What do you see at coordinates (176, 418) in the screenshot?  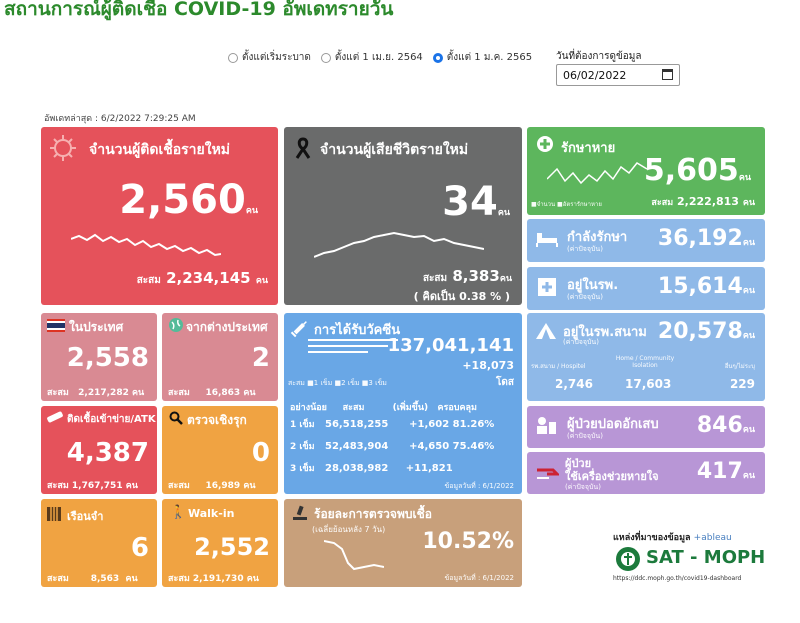 I see `search-icon` at bounding box center [176, 418].